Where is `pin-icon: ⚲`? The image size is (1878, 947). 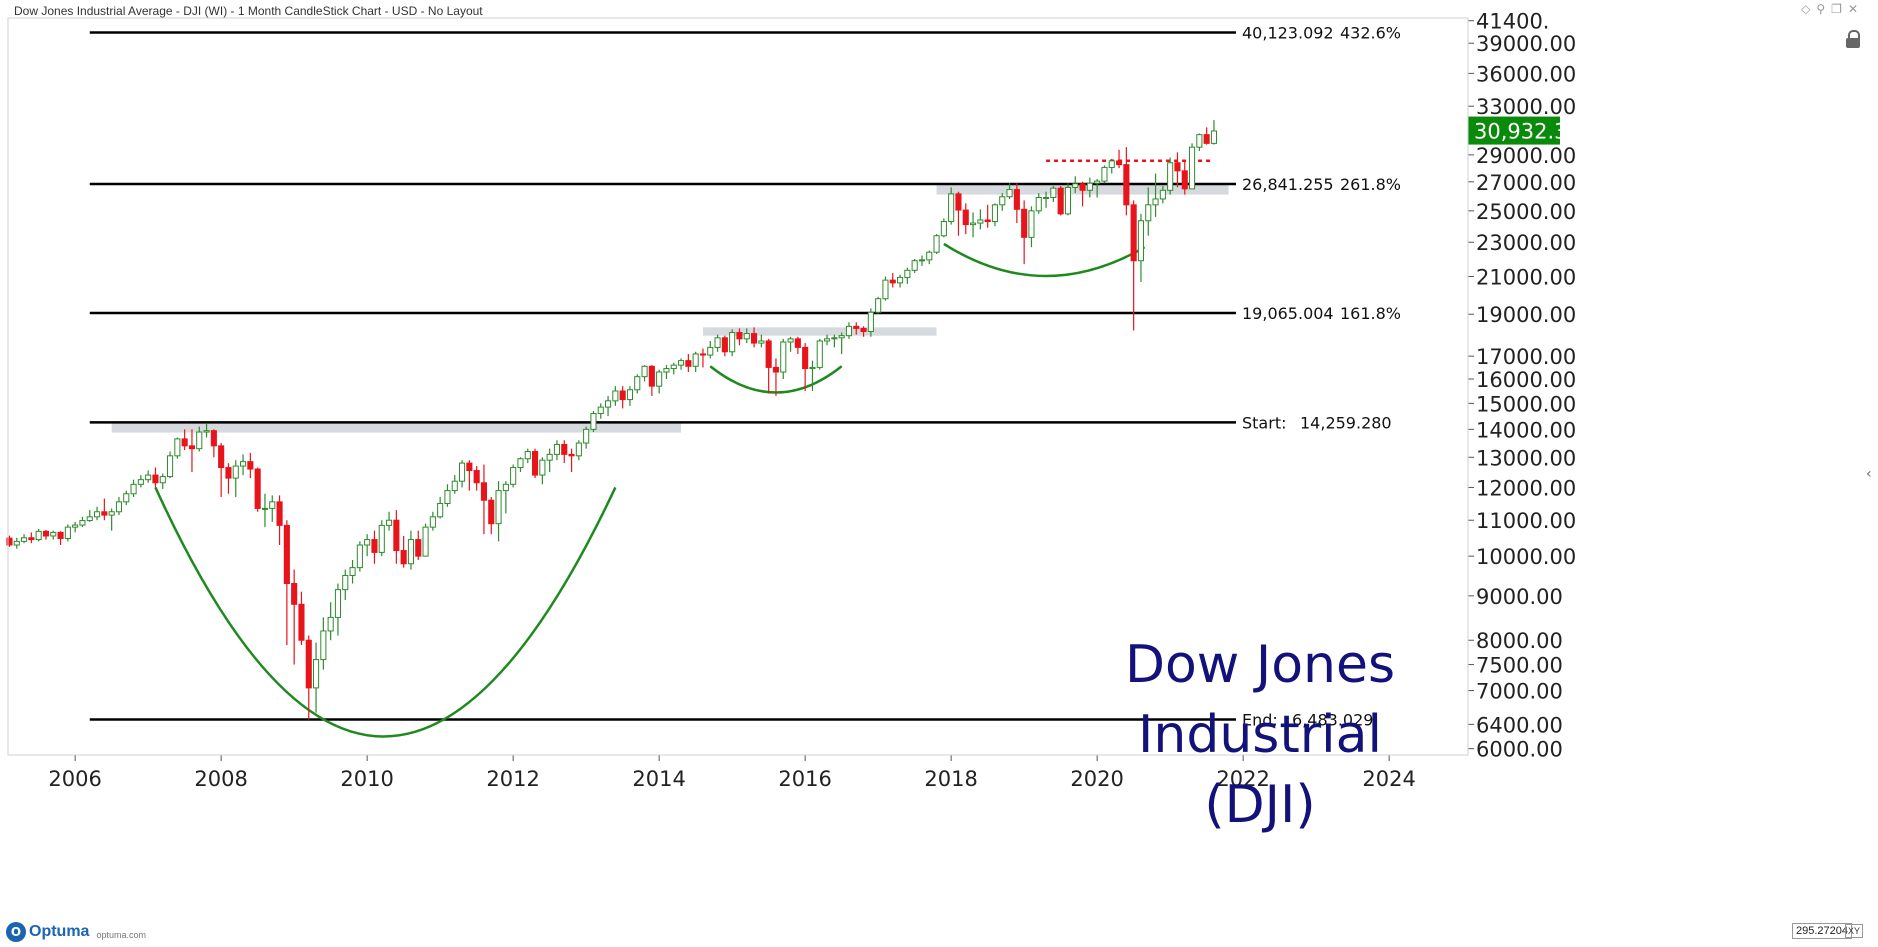 pin-icon: ⚲ is located at coordinates (1824, 9).